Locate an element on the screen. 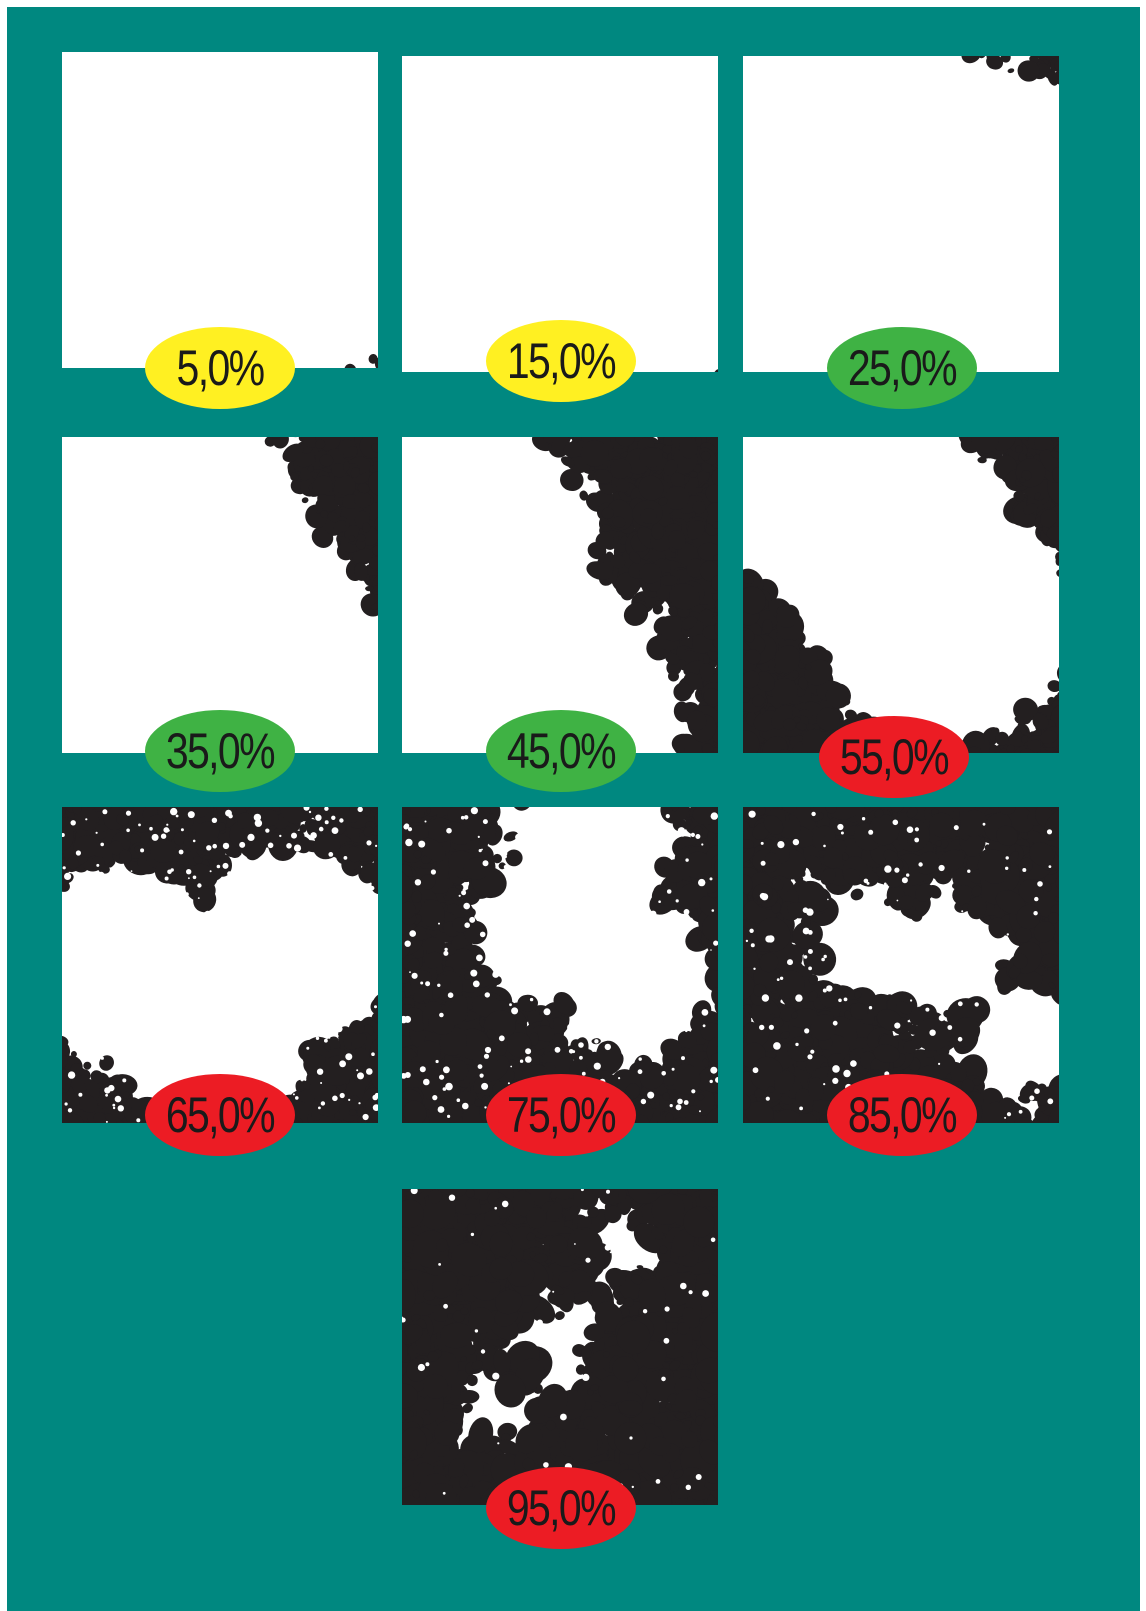 Image resolution: width=1146 pixels, height=1611 pixels. coverage-badge: 35,0% is located at coordinates (220, 751).